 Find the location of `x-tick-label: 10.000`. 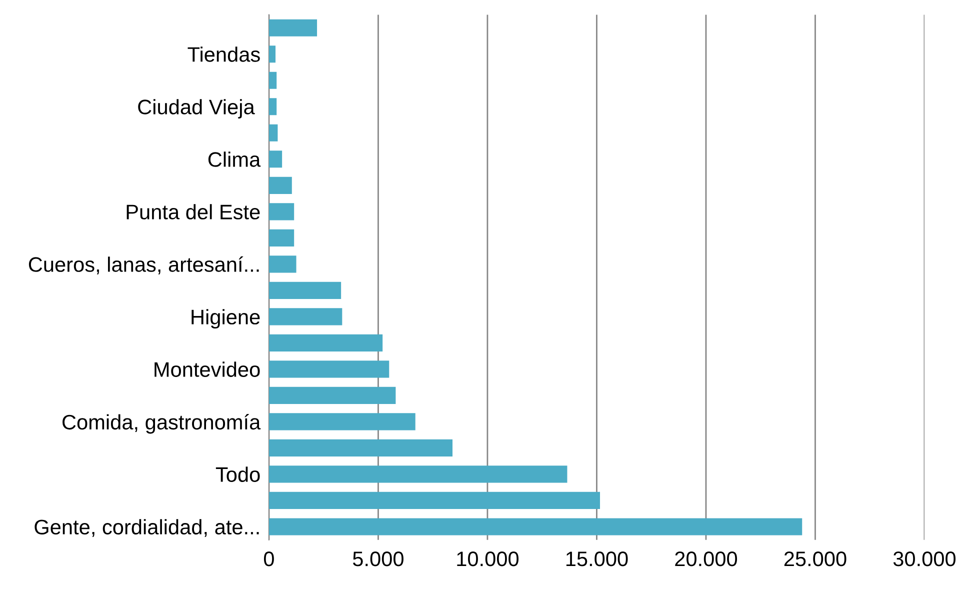

x-tick-label: 10.000 is located at coordinates (488, 559).